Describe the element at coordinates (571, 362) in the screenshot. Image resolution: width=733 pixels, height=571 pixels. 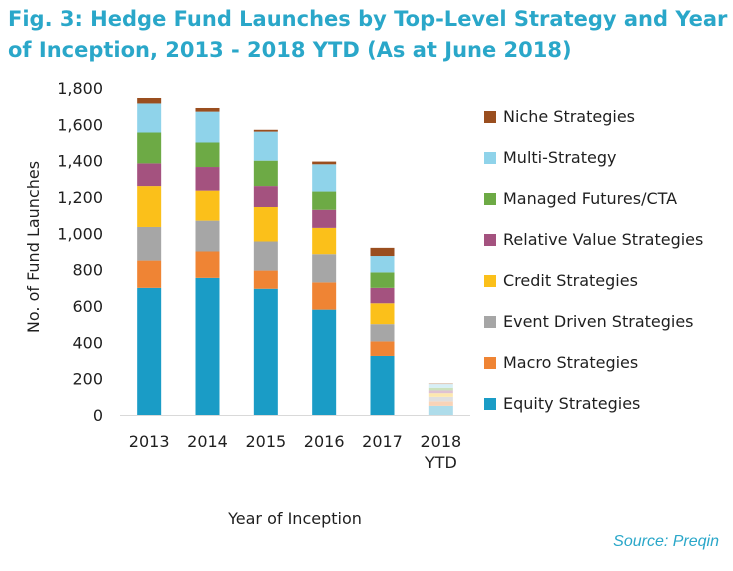
I see `legend-label: Macro Strategies` at that location.